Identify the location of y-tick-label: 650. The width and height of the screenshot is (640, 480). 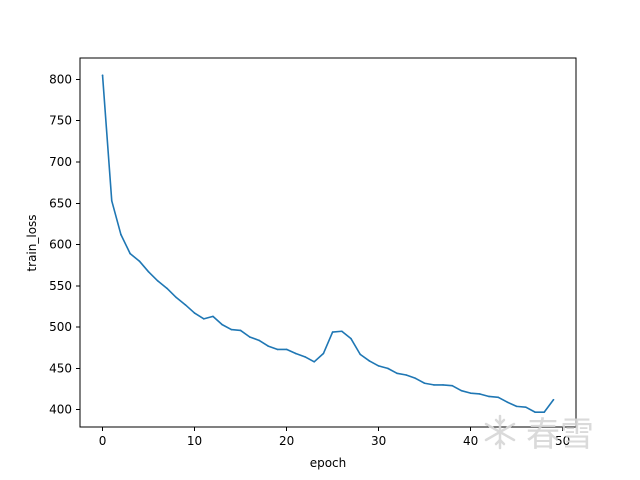
(60, 203).